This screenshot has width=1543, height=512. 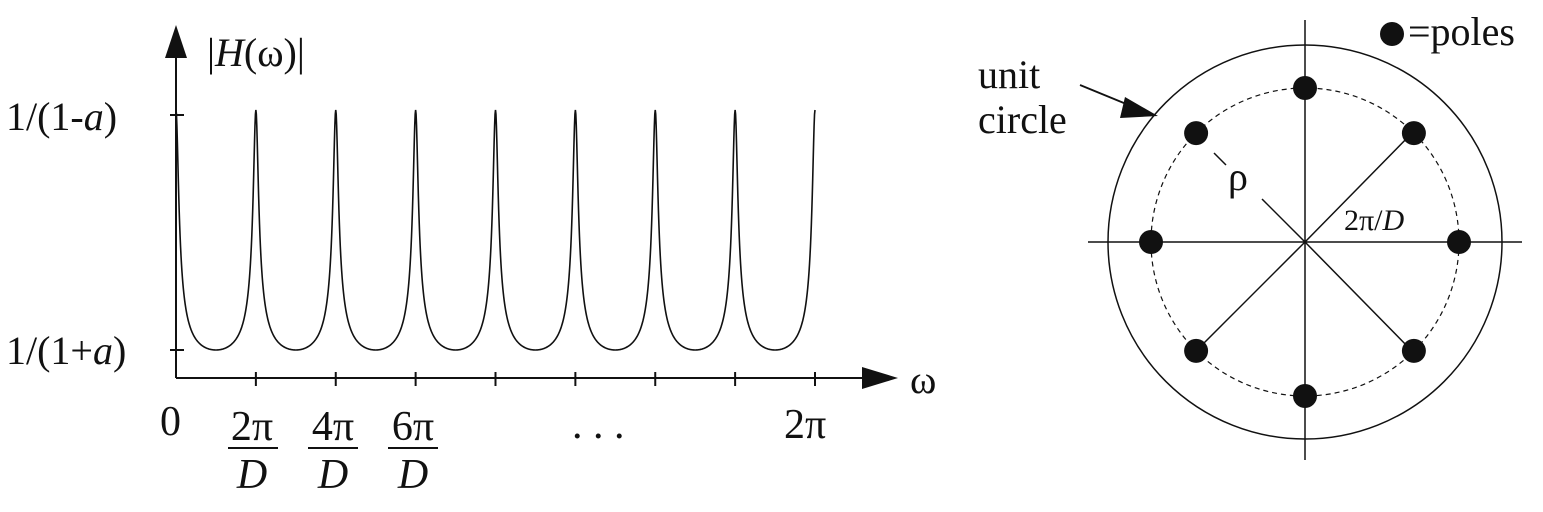 I want to click on unit-circle-label-line1: unit, so click(x=1009, y=74).